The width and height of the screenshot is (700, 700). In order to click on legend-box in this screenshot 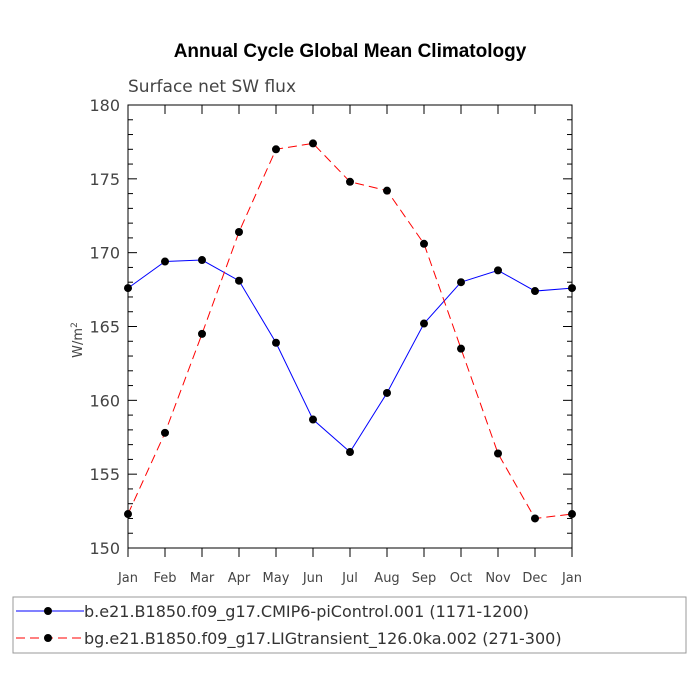, I will do `click(349, 625)`.